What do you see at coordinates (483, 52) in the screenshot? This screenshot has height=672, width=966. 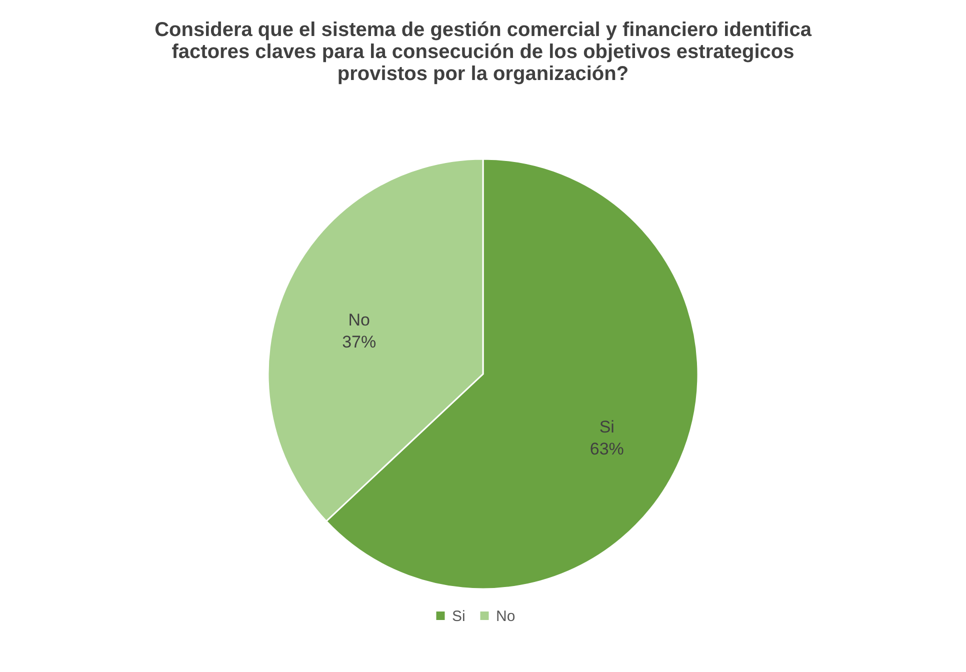 I see `chart-title: Considera que el sistema de gestión comercial y financiero identifica factores claves para la consecución de los objetivos estrategicos provistos por la organización?` at bounding box center [483, 52].